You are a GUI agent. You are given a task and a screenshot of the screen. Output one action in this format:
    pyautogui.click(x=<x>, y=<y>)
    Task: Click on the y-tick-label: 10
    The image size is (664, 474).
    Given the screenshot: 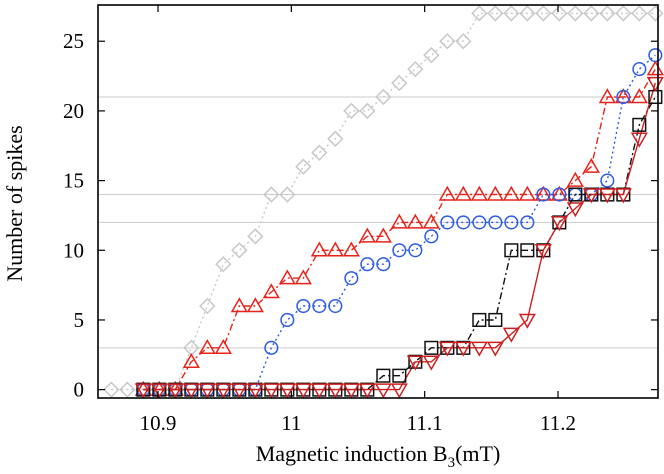 What is the action you would take?
    pyautogui.click(x=73, y=250)
    